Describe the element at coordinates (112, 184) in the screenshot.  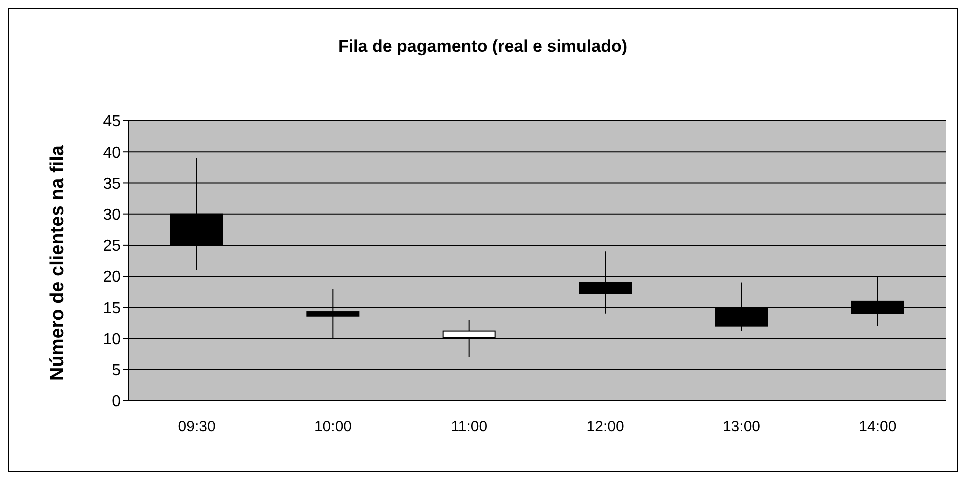
I see `y-tick-label: 35` at that location.